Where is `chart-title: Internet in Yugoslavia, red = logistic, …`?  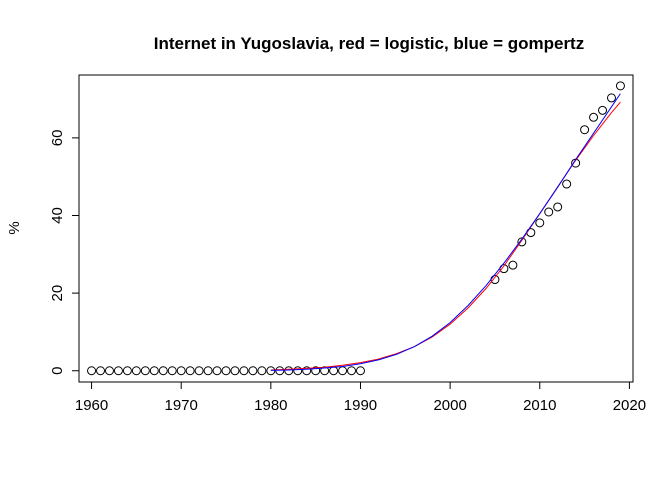
chart-title: Internet in Yugoslavia, red = logistic, … is located at coordinates (369, 43).